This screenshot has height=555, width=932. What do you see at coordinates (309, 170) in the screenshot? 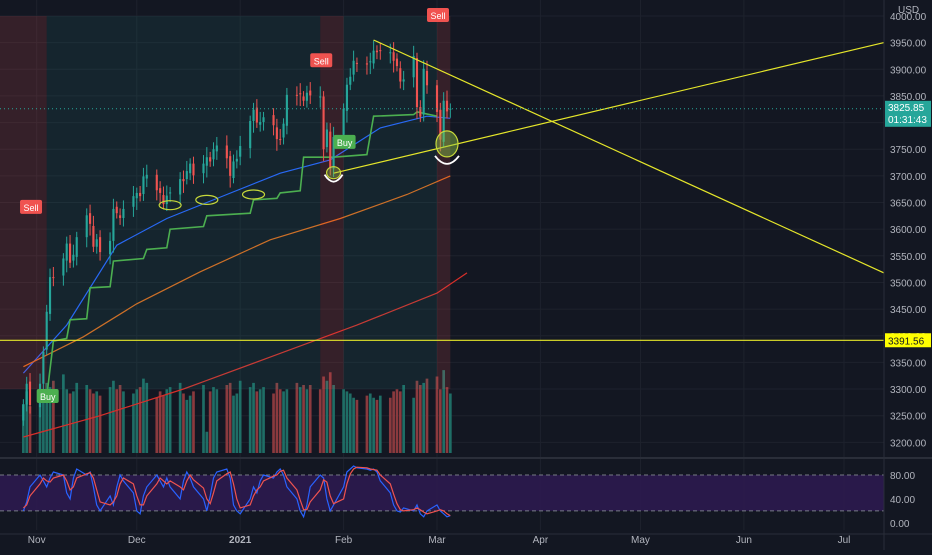
I see `annotations` at bounding box center [309, 170].